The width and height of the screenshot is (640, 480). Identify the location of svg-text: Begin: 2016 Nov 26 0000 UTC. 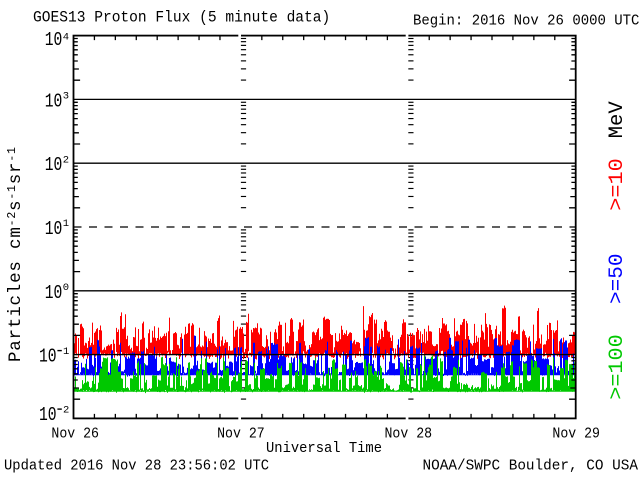
(526, 21).